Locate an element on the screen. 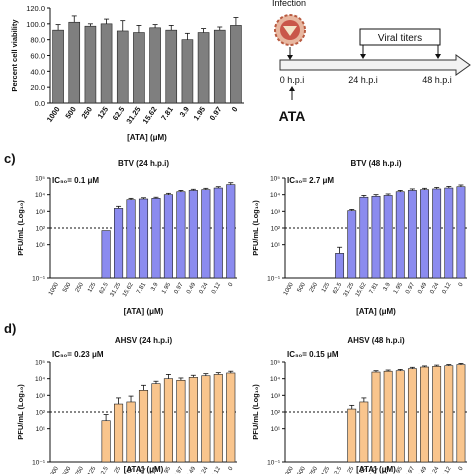 Image resolution: width=474 pixels, height=474 pixels. time-label-0: 0 h.p.i is located at coordinates (292, 80).